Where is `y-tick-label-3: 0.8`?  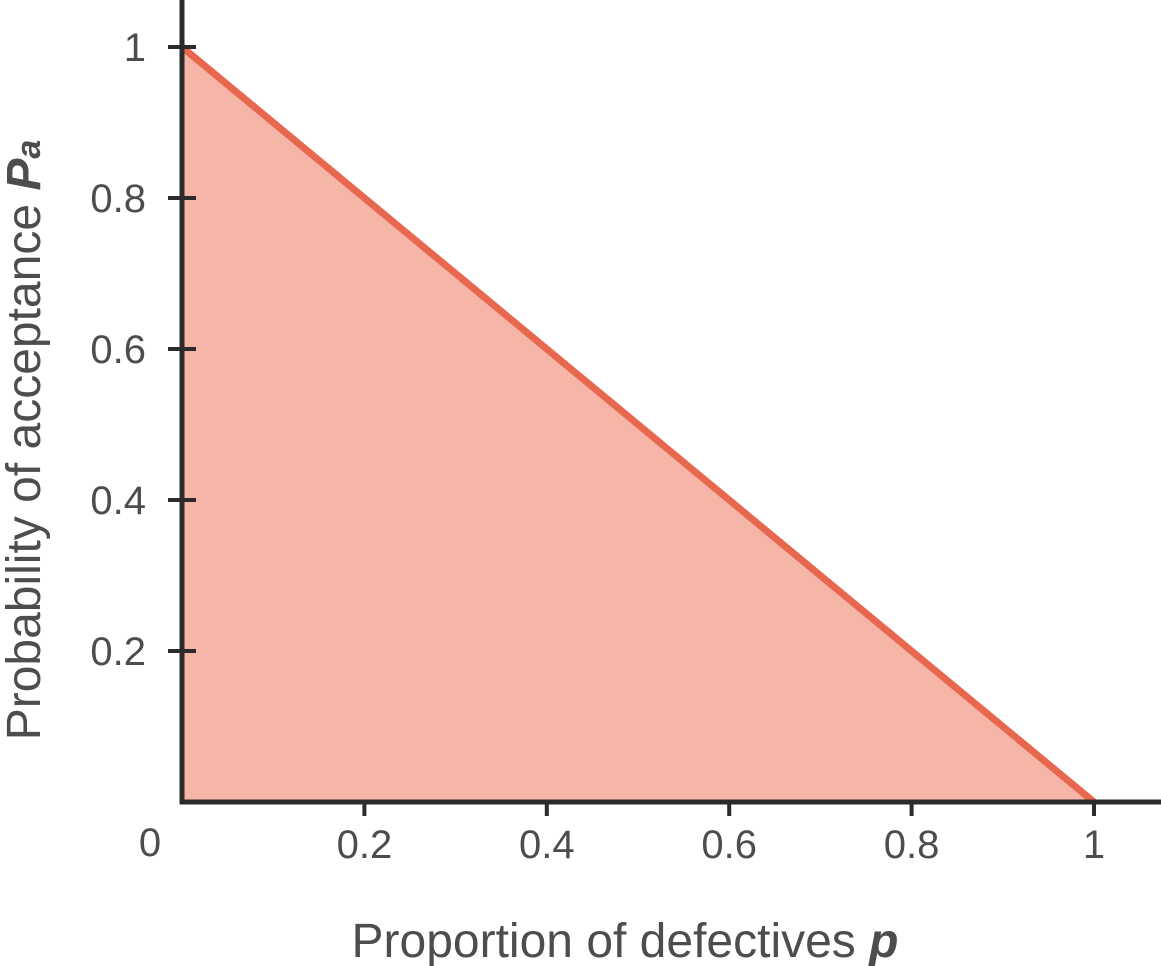
y-tick-label-3: 0.8 is located at coordinates (118, 199).